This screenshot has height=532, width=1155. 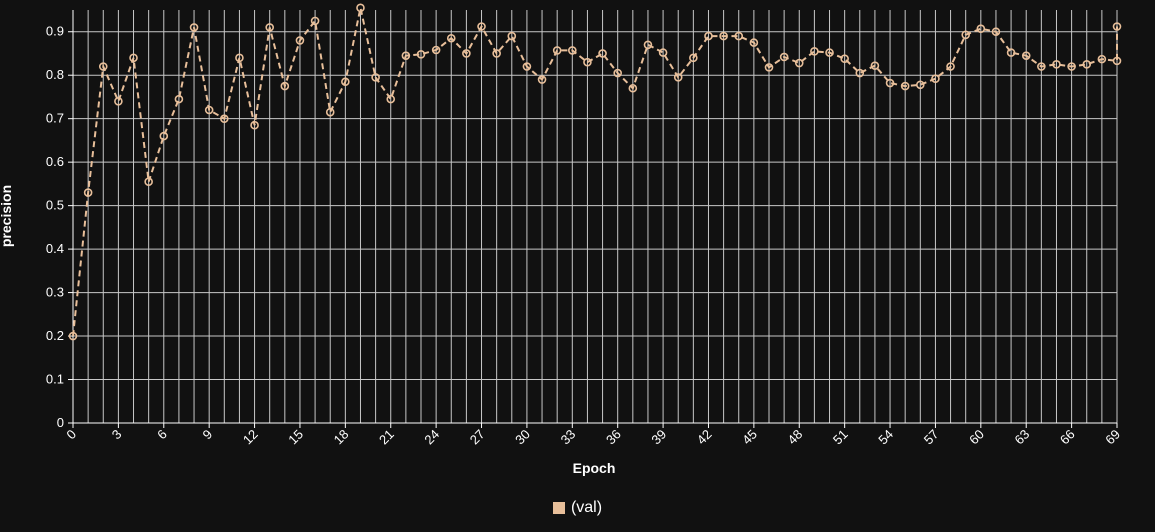 I want to click on x-tick-label: 24, so click(x=431, y=437).